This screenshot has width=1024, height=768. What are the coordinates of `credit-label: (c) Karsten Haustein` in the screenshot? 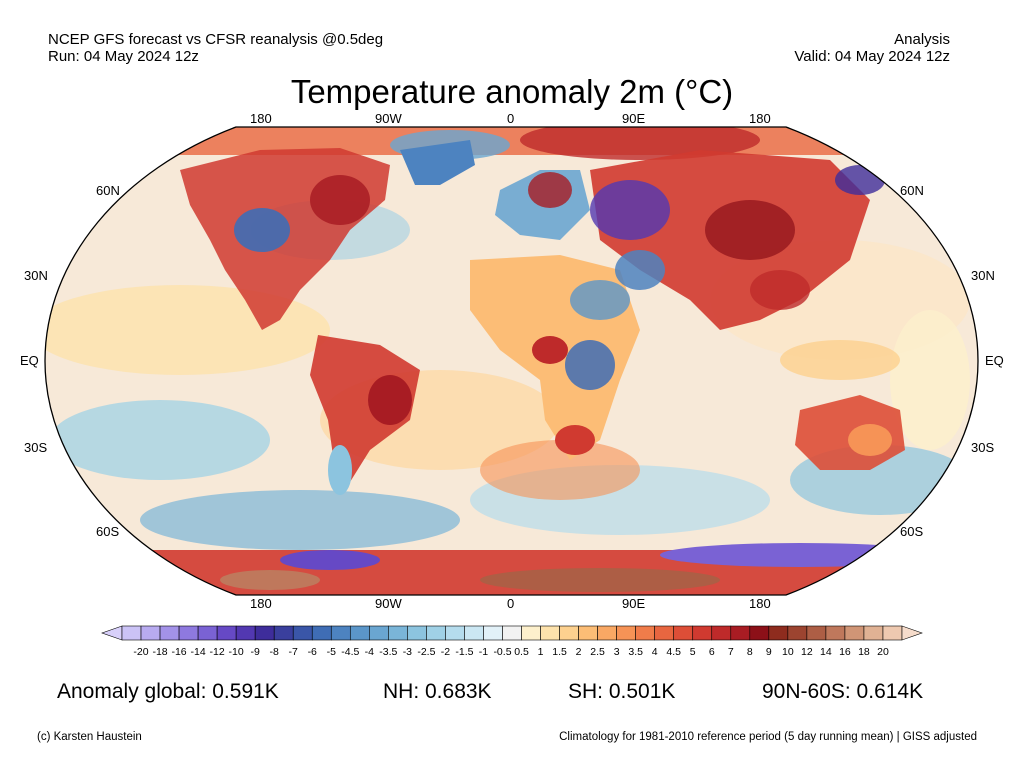 It's located at (89, 737).